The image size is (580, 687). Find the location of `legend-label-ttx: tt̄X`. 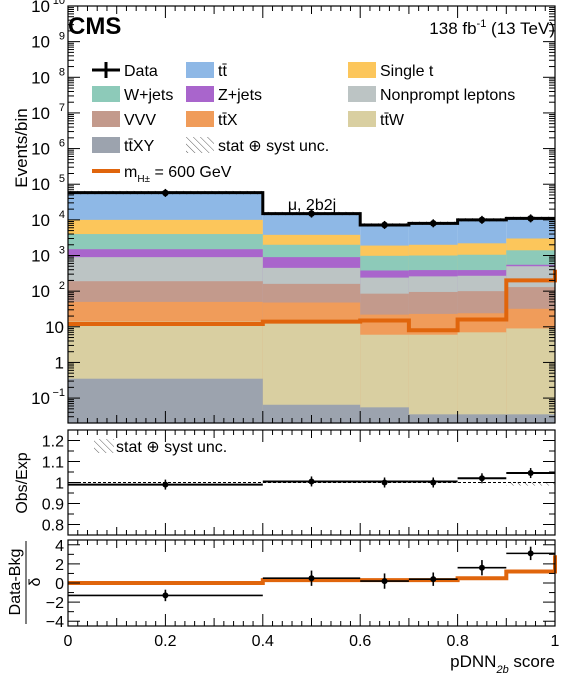

legend-label-ttx: tt̄X is located at coordinates (228, 120).